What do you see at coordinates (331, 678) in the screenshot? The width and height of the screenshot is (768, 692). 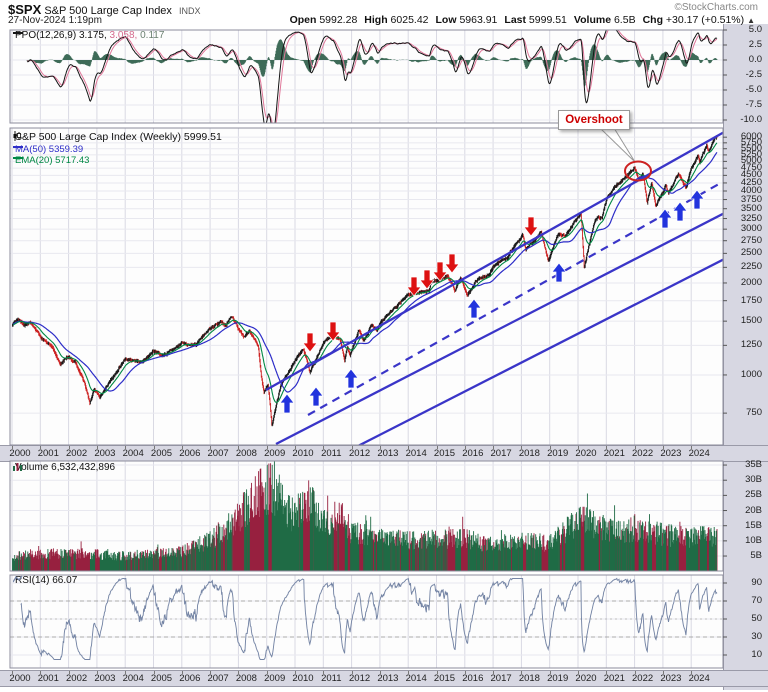 I see `x-axis-year-label: 2011` at bounding box center [331, 678].